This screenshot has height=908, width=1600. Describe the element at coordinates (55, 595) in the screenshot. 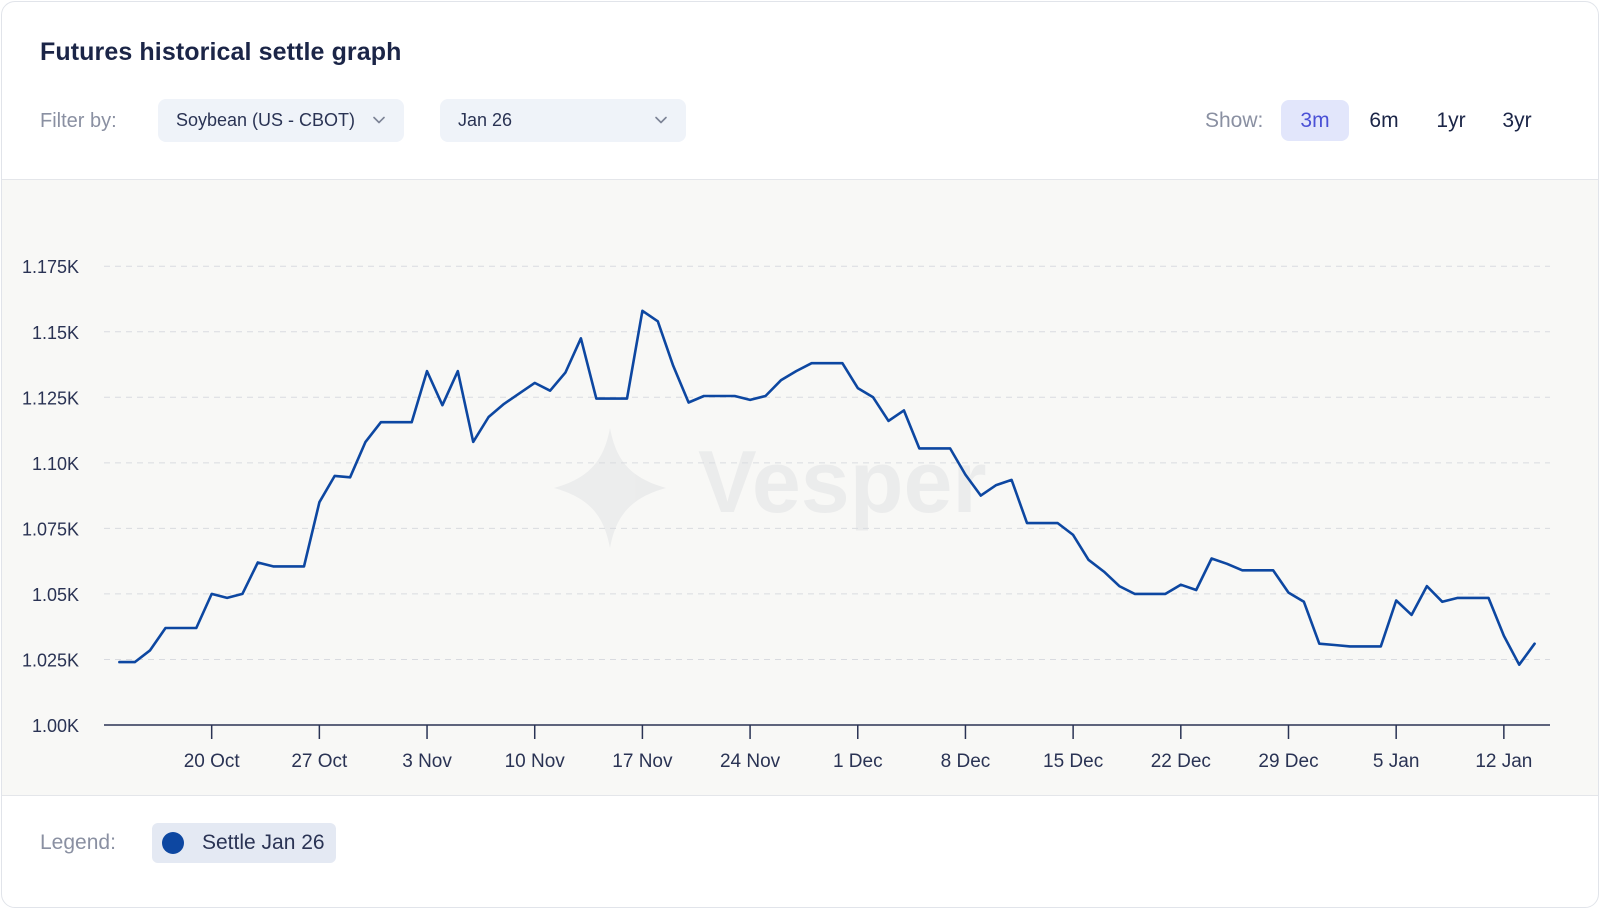

I see `y-tick-label: 1.05K` at that location.